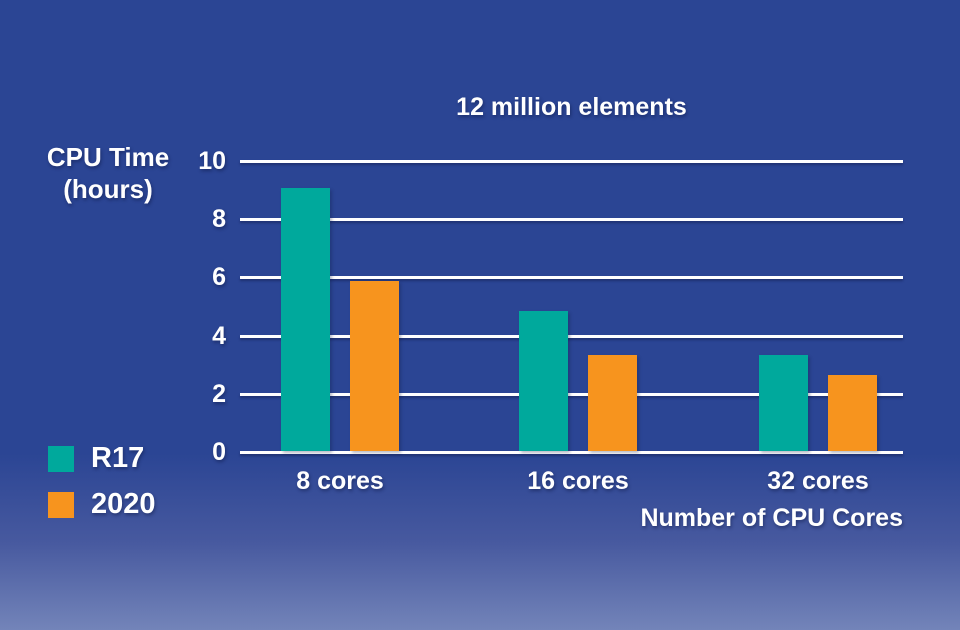  I want to click on legend-item-r17: R17, so click(102, 458).